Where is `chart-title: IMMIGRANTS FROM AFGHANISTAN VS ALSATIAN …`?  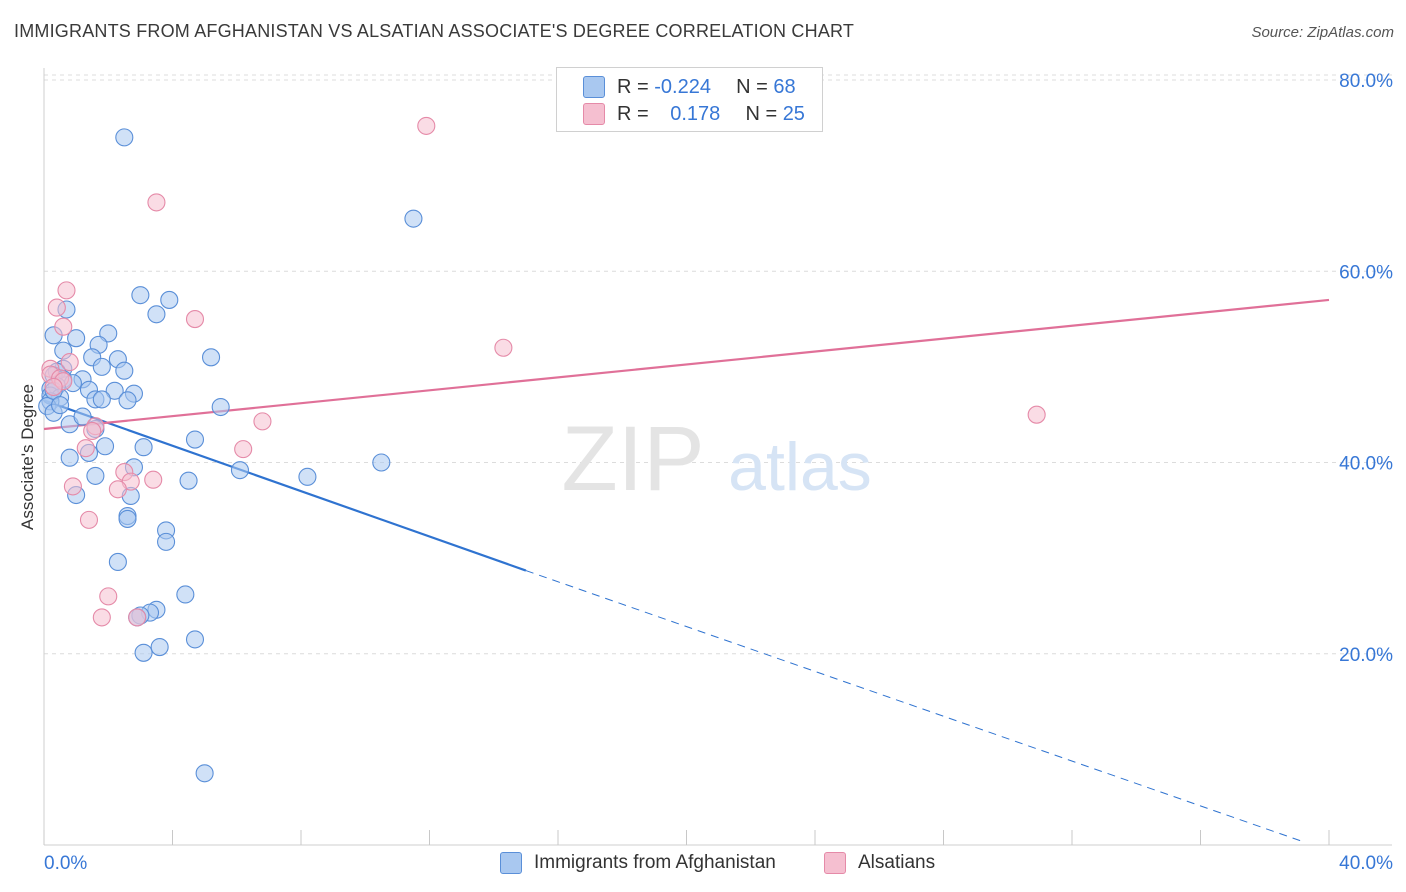
chart-title: IMMIGRANTS FROM AFGHANISTAN VS ALSATIAN … is located at coordinates (434, 31).